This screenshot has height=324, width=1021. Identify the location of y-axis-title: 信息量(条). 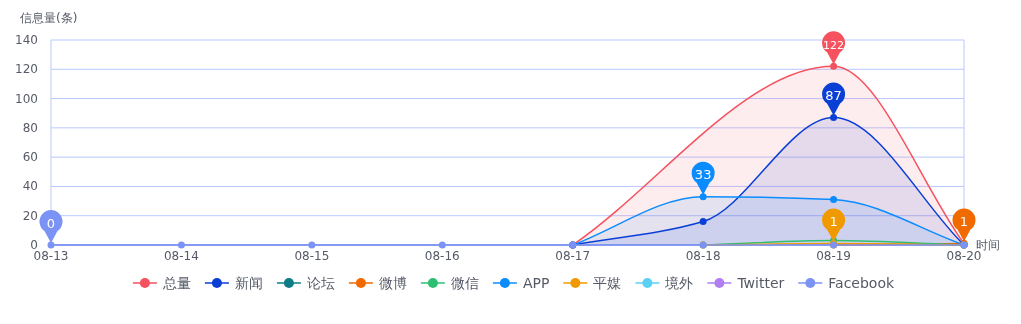
(49, 18).